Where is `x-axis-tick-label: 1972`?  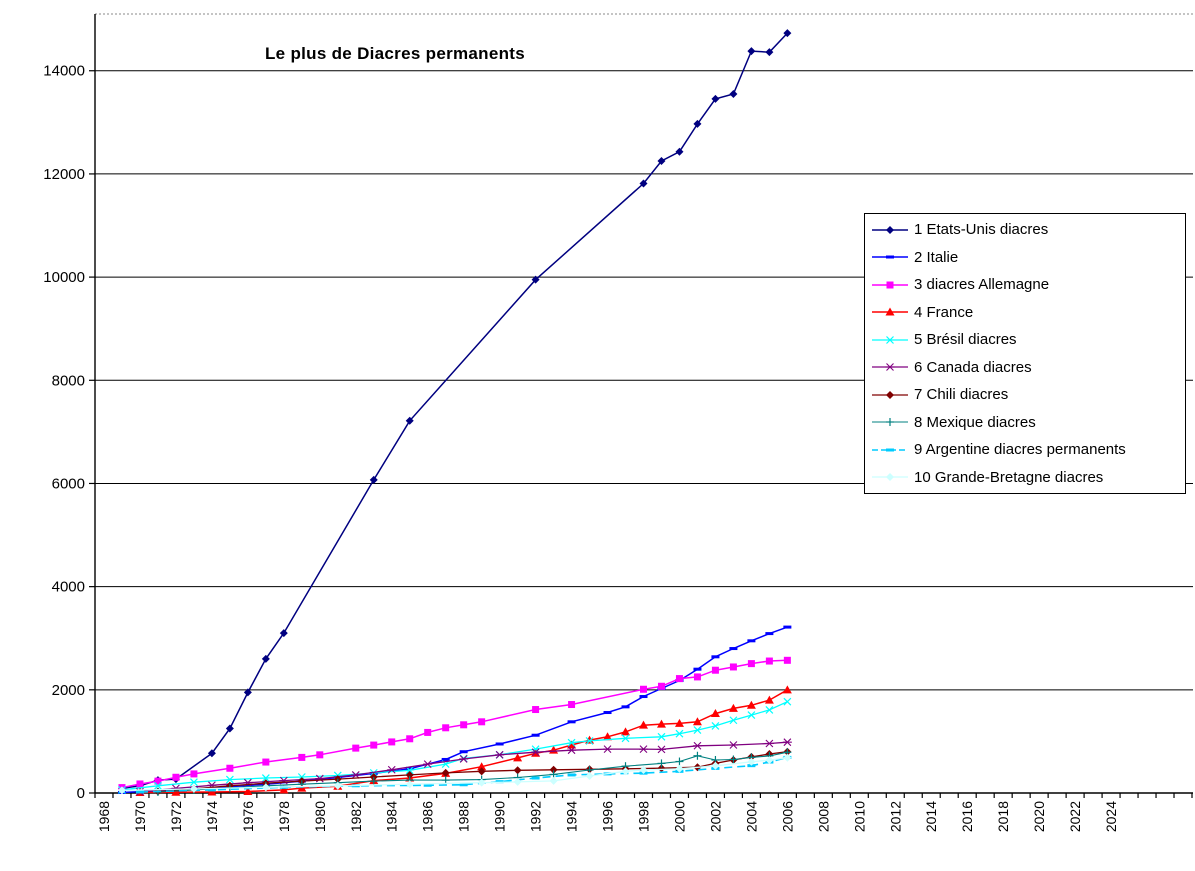
x-axis-tick-label: 1972 is located at coordinates (176, 816).